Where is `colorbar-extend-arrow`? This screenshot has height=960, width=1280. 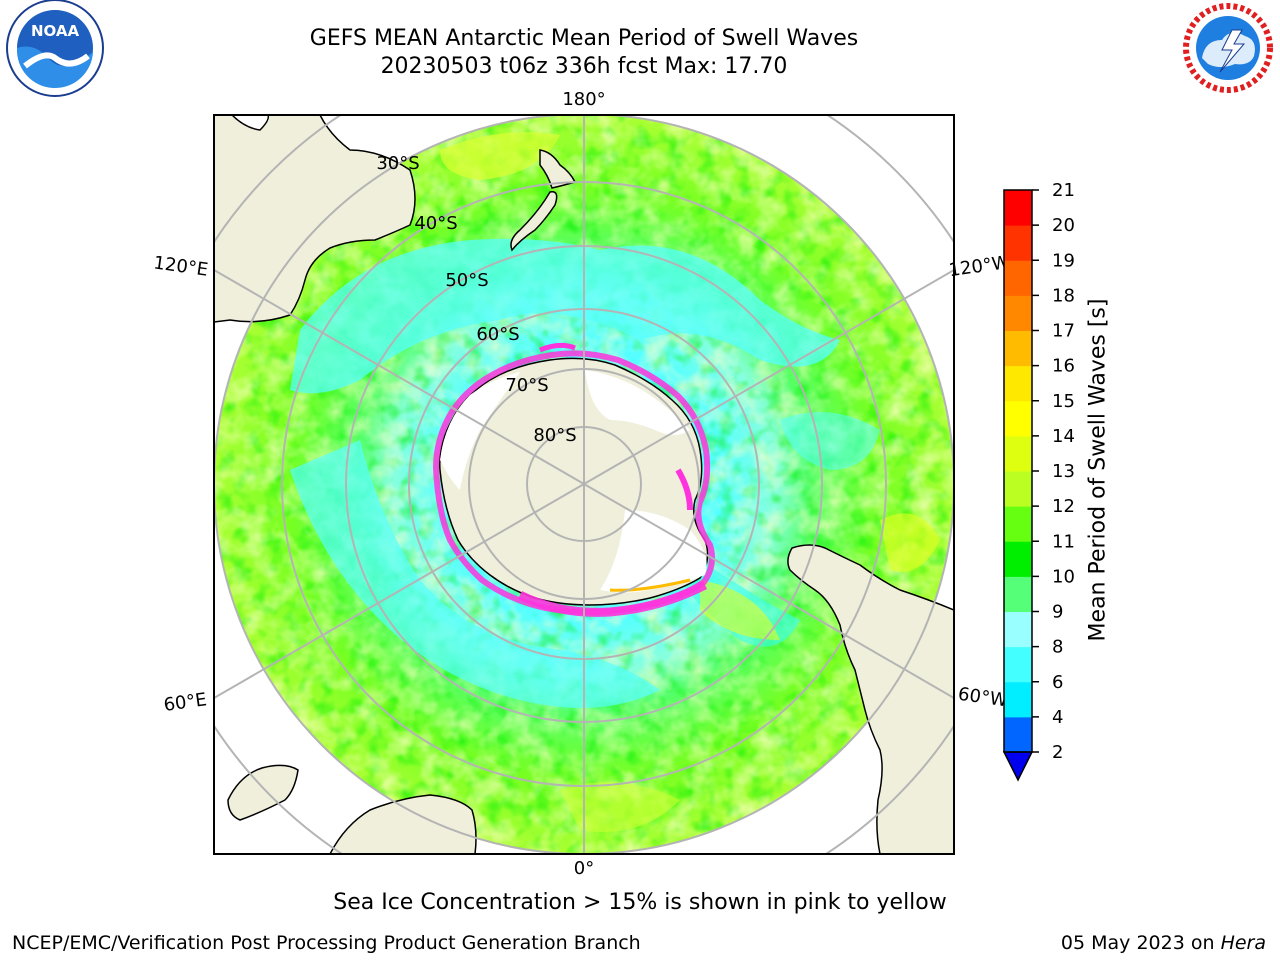 colorbar-extend-arrow is located at coordinates (1018, 766).